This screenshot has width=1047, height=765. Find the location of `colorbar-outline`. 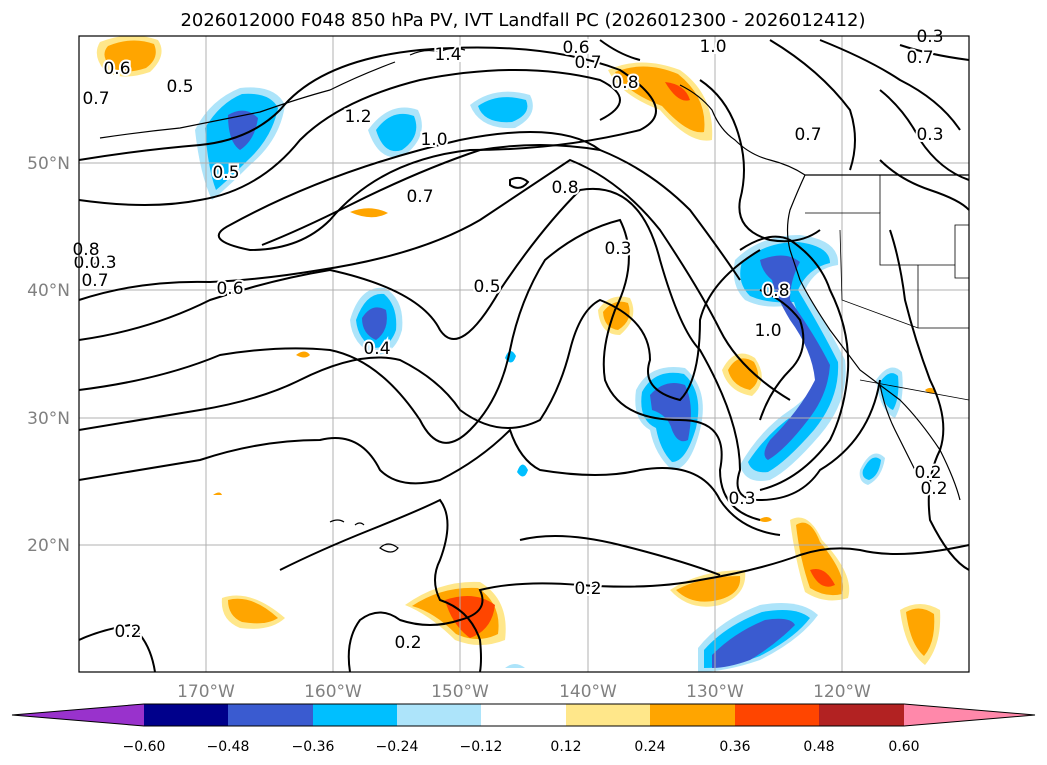

colorbar-outline is located at coordinates (523, 715).